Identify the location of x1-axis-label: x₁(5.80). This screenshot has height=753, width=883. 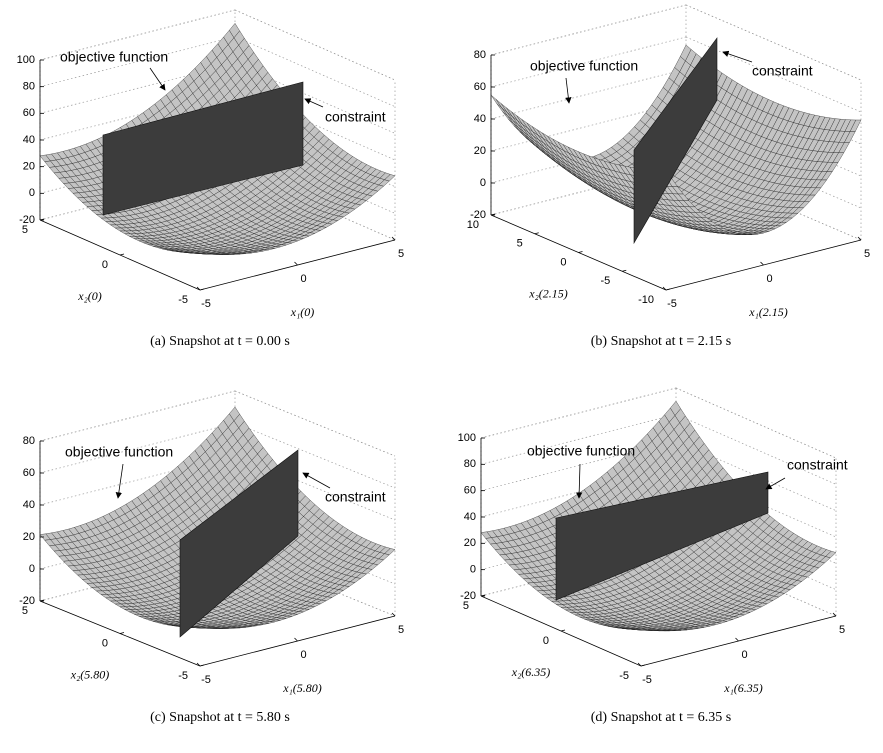
(302, 688).